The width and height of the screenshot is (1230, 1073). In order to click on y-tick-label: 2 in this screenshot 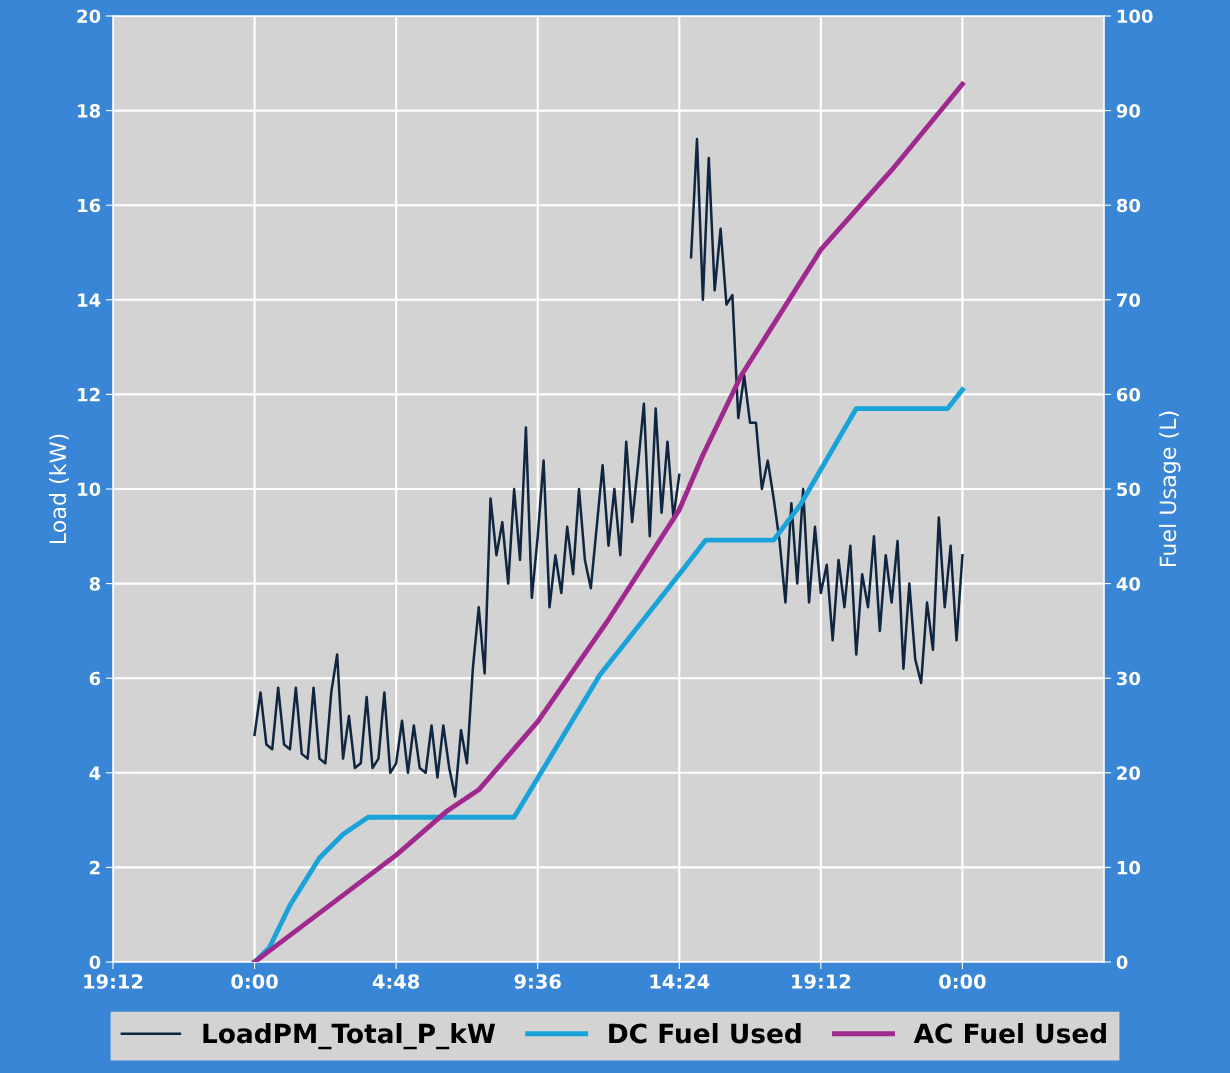, I will do `click(95, 867)`.